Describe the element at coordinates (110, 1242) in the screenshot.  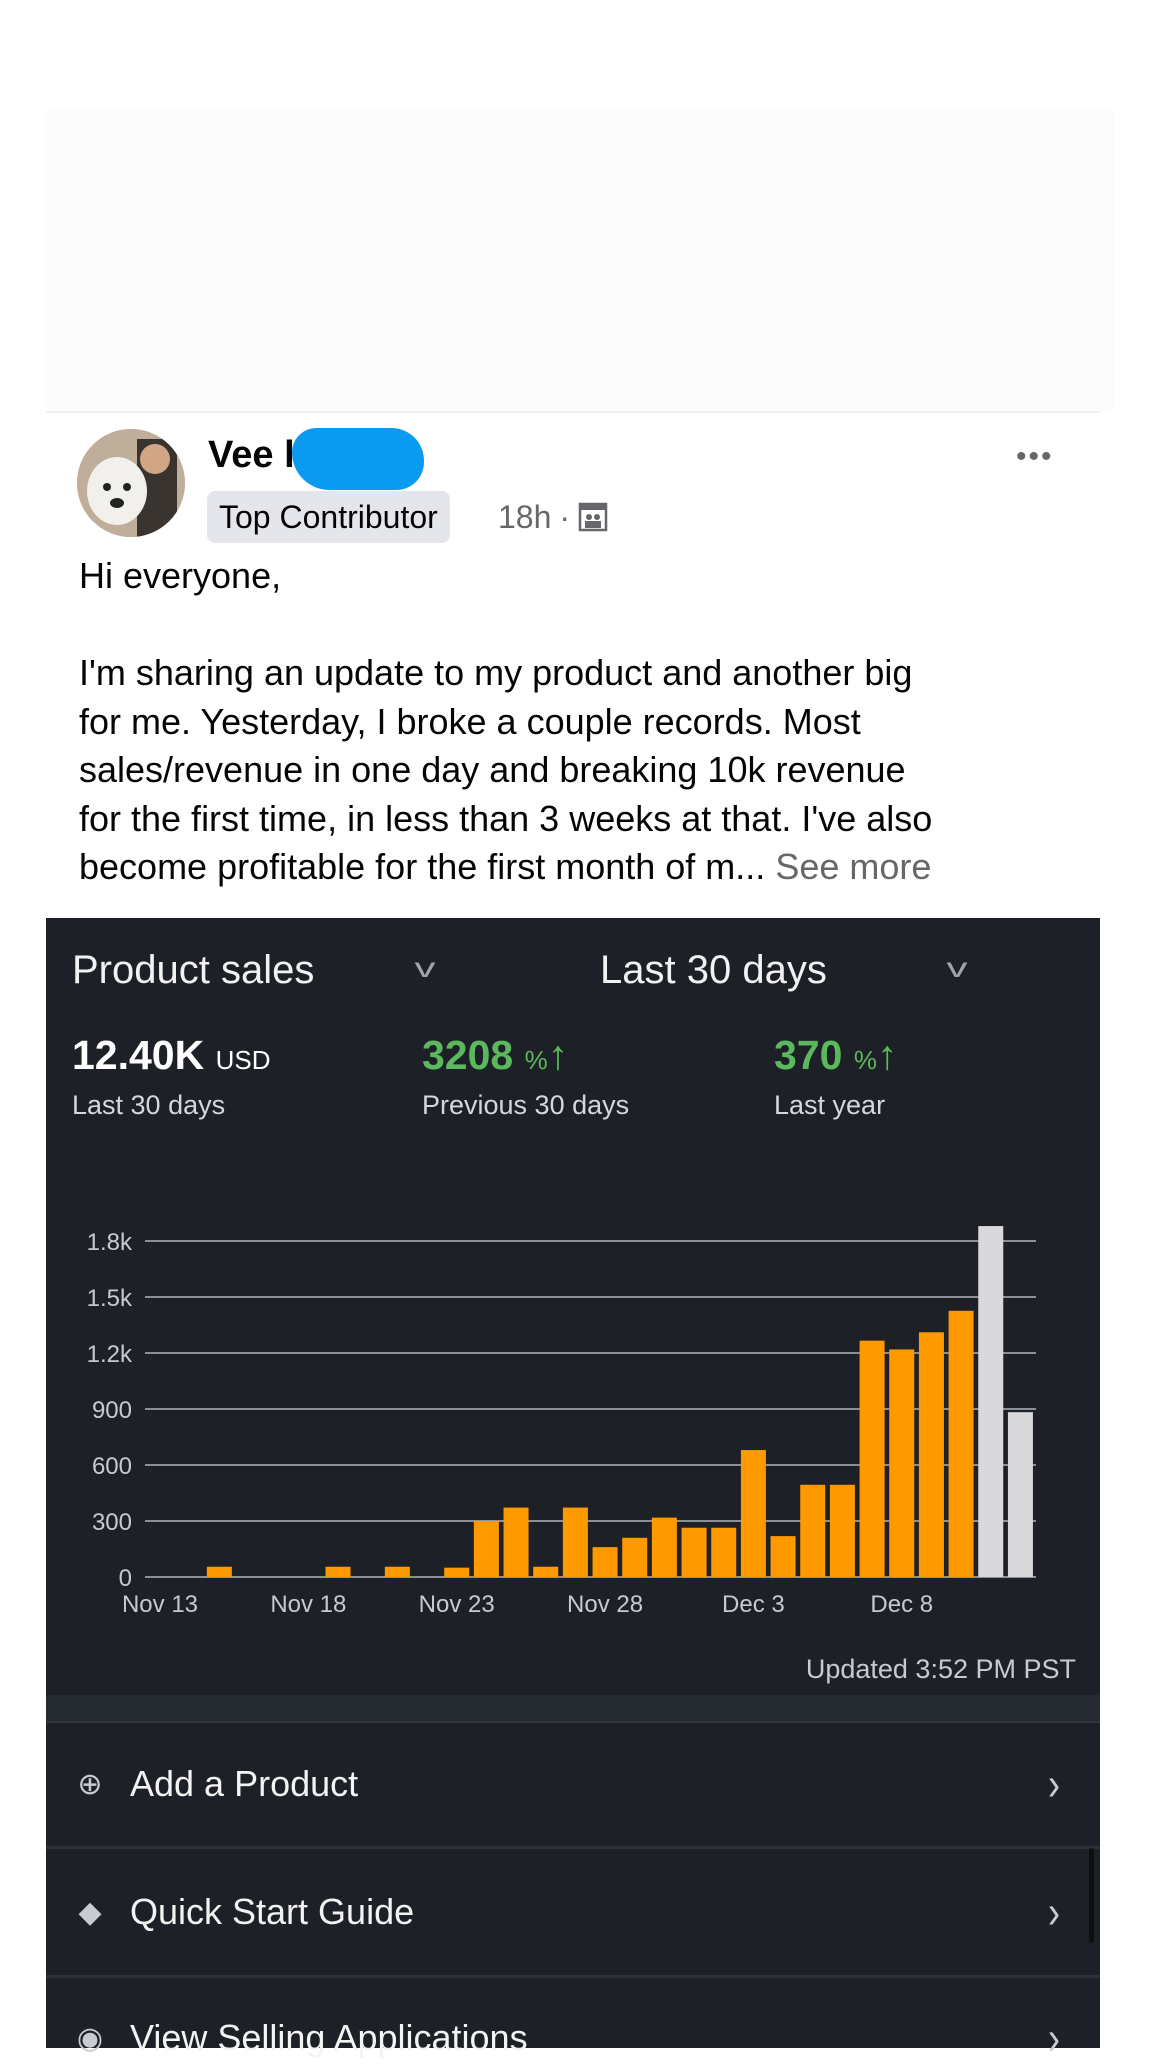
I see `y-tick-label: 1.8k` at that location.